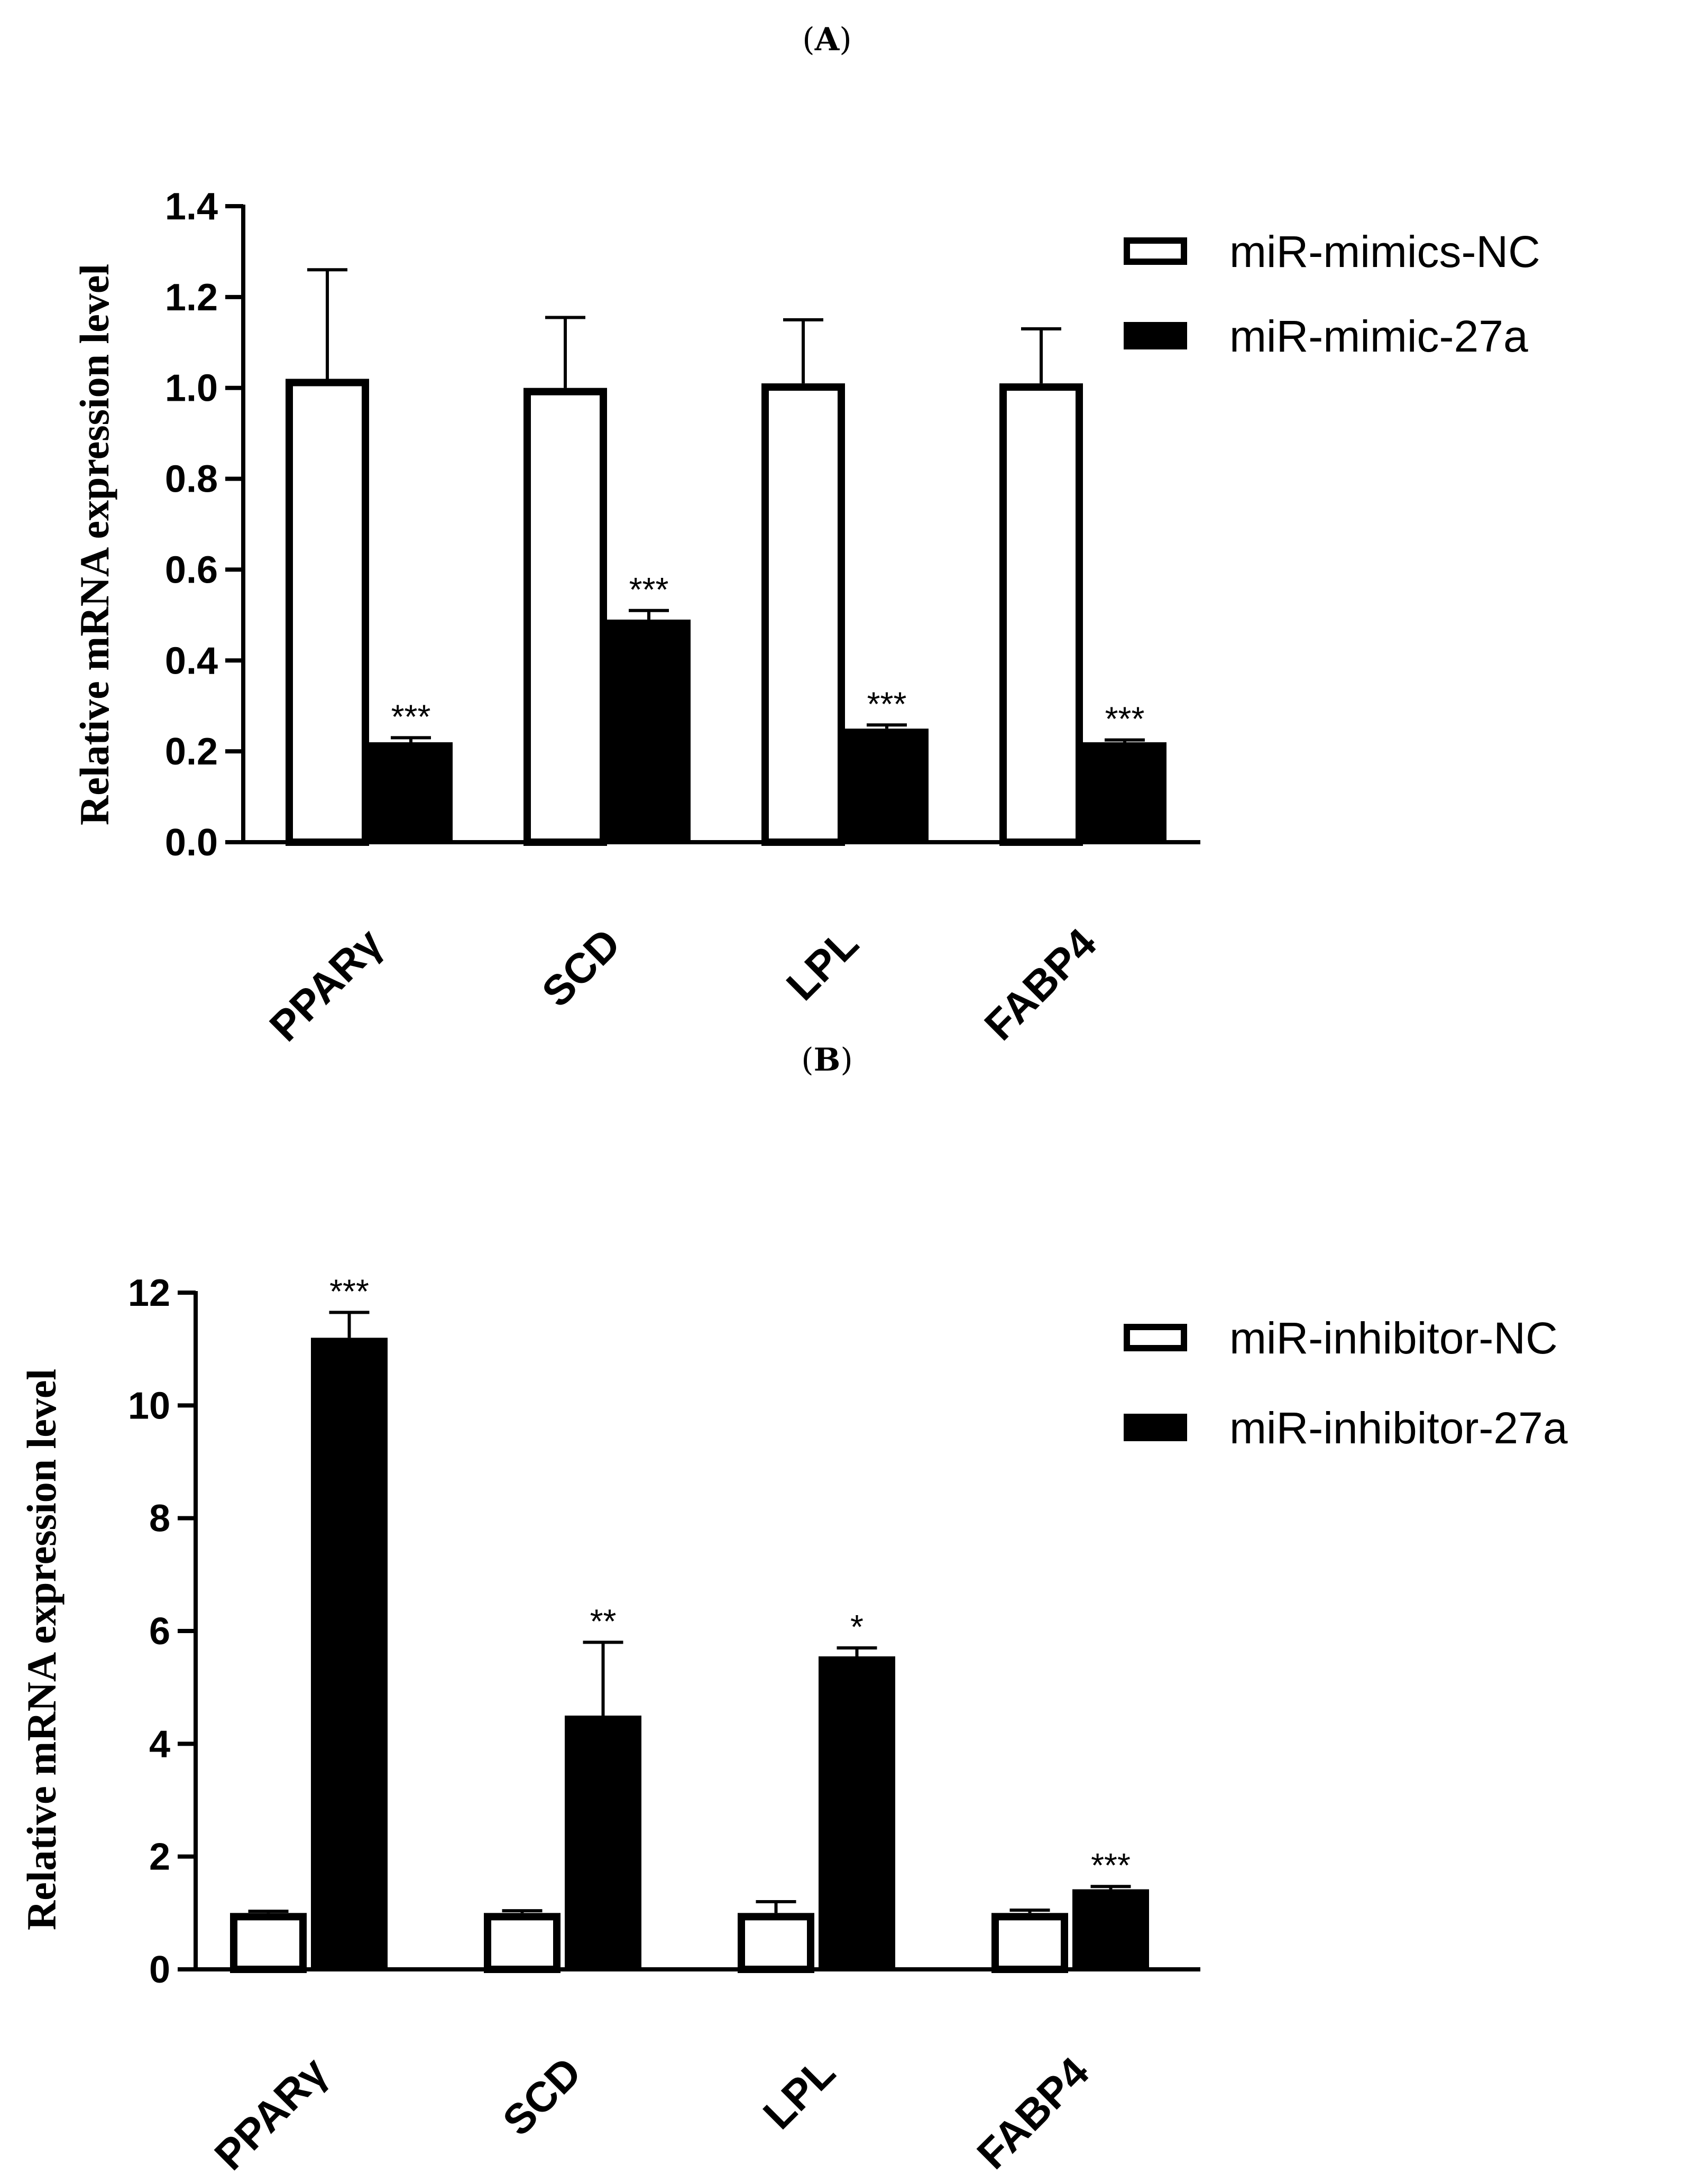  I want to click on panel-b-significance-1-2: *, so click(857, 1627).